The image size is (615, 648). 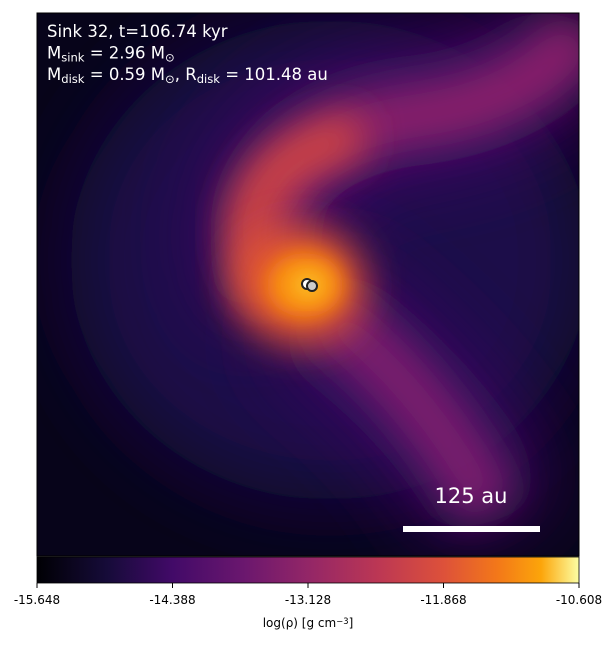 What do you see at coordinates (342, 621) in the screenshot?
I see `superscript: −3` at bounding box center [342, 621].